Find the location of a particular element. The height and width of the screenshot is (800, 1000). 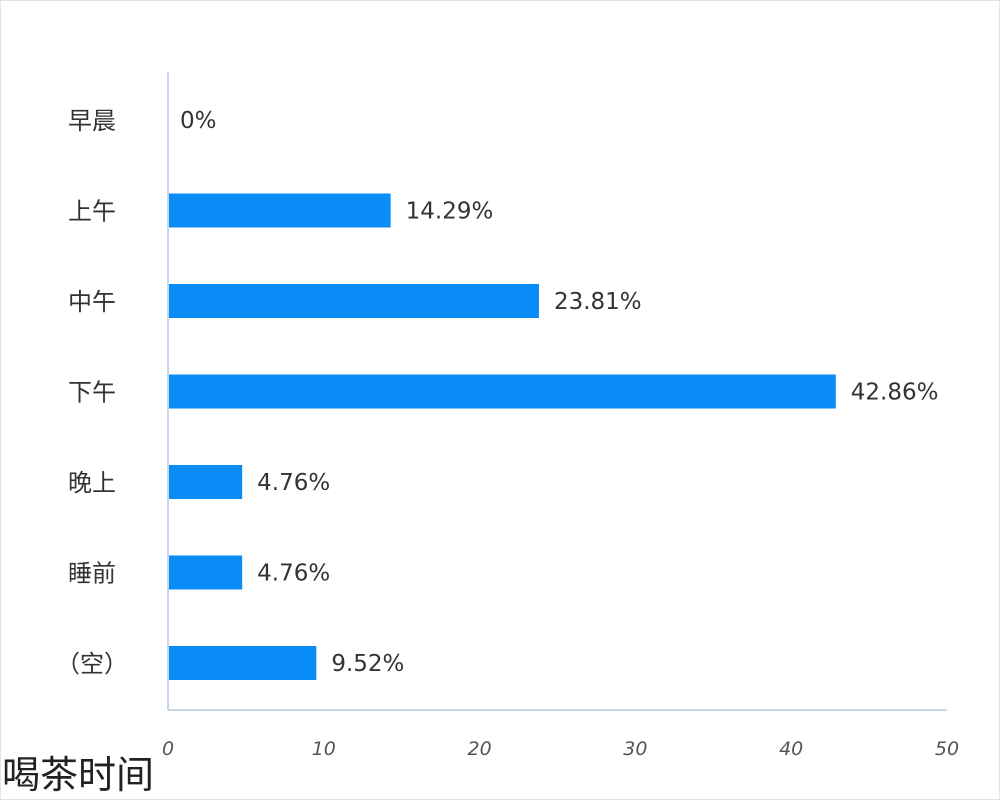

category-label: （空） is located at coordinates (92, 664).